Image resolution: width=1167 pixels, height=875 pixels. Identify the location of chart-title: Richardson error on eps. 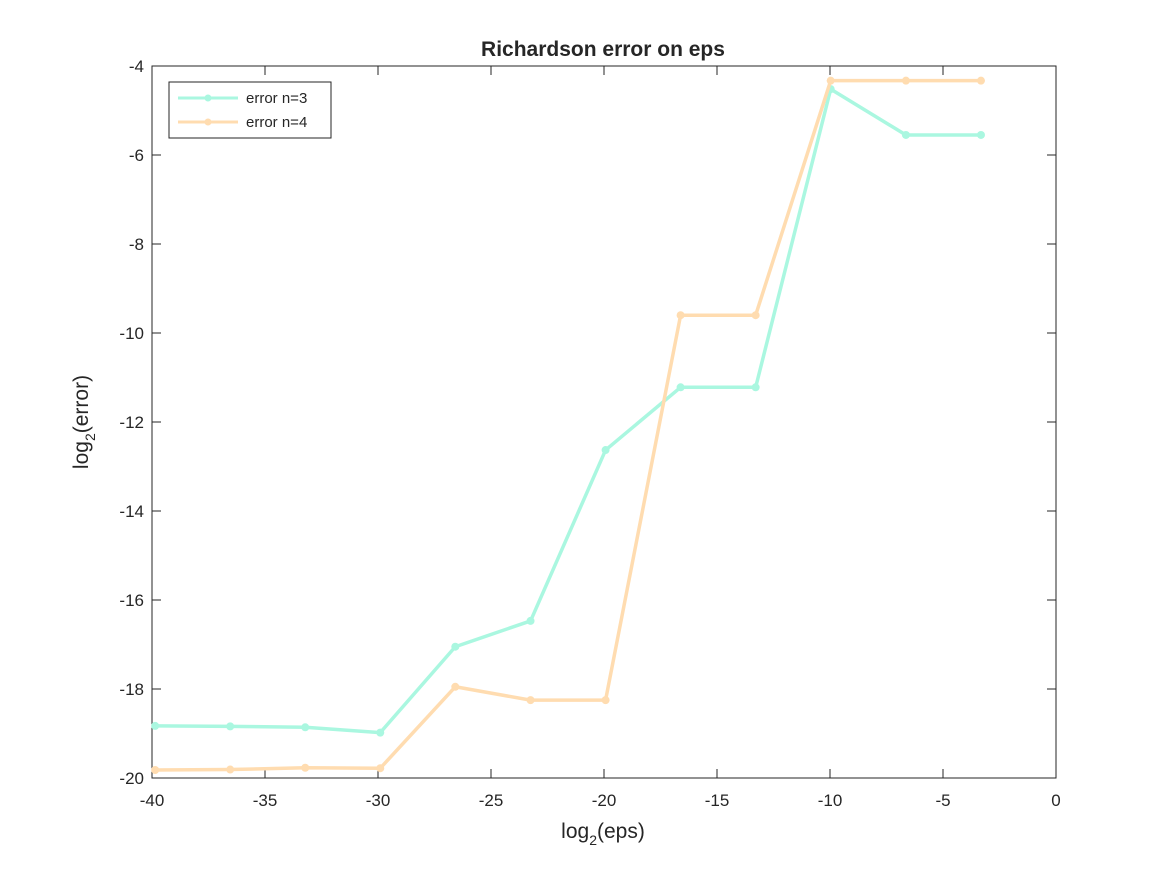
(603, 49).